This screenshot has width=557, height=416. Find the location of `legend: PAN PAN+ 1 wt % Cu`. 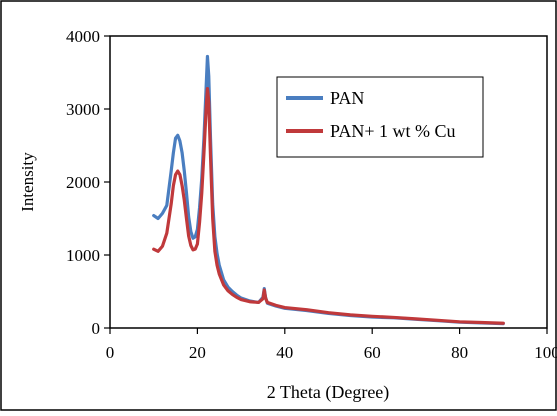

legend: PAN PAN+ 1 wt % Cu is located at coordinates (380, 117).